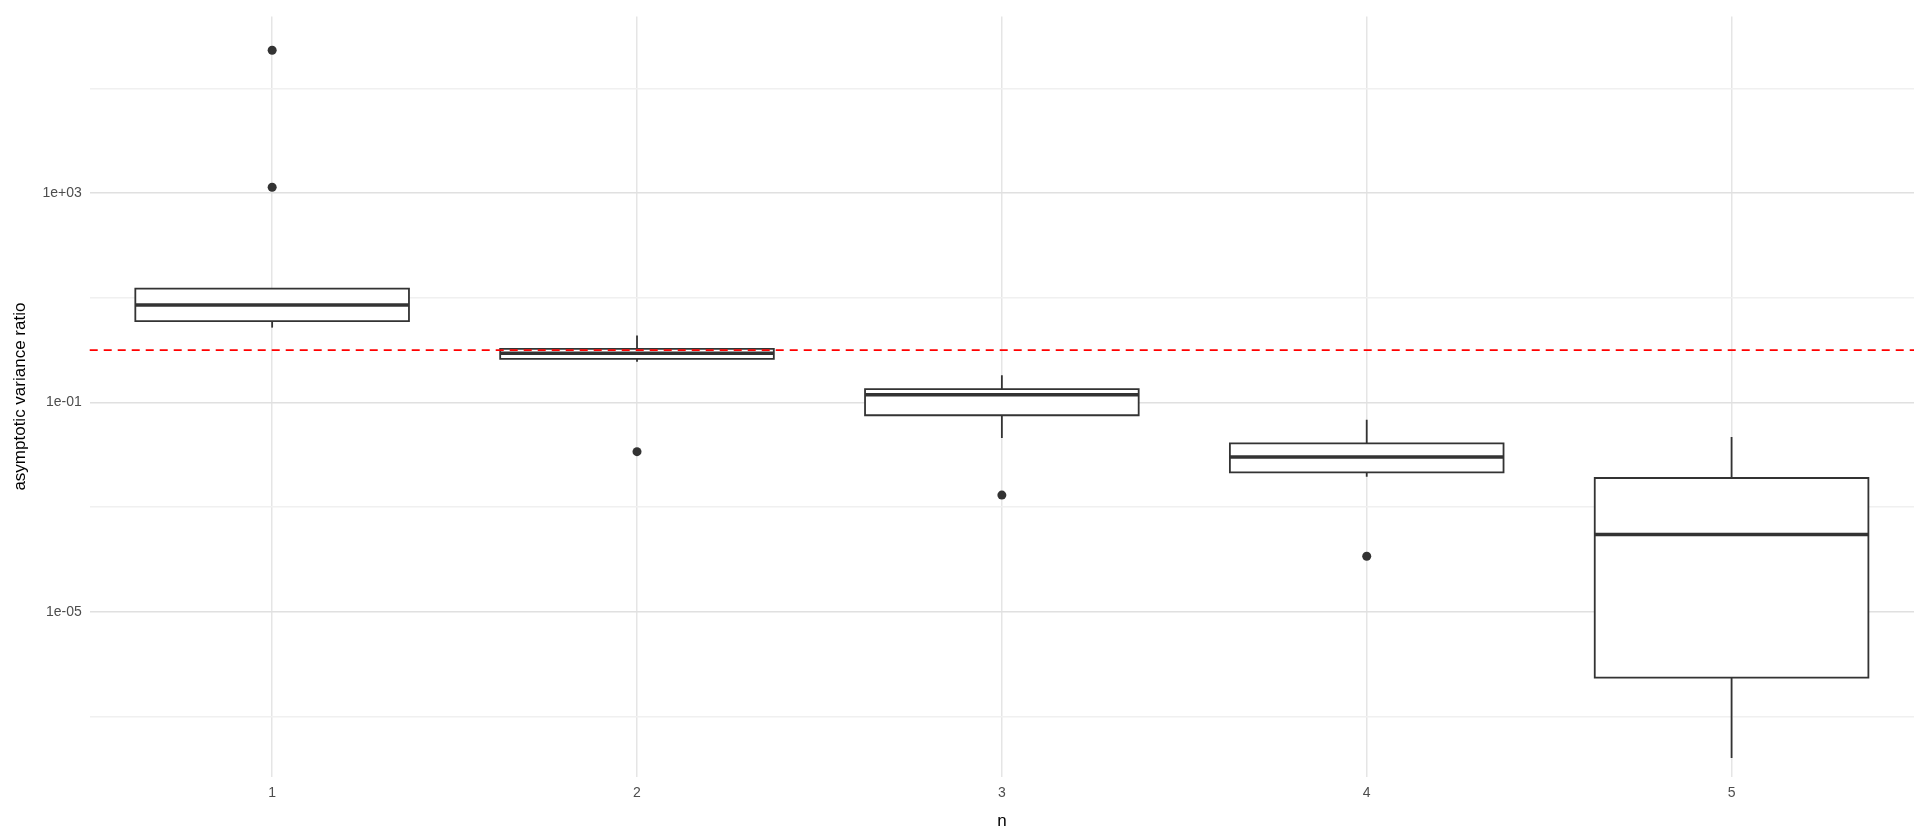 The height and width of the screenshot is (840, 1920). What do you see at coordinates (63, 401) in the screenshot?
I see `y-tick-label: 1e-01` at bounding box center [63, 401].